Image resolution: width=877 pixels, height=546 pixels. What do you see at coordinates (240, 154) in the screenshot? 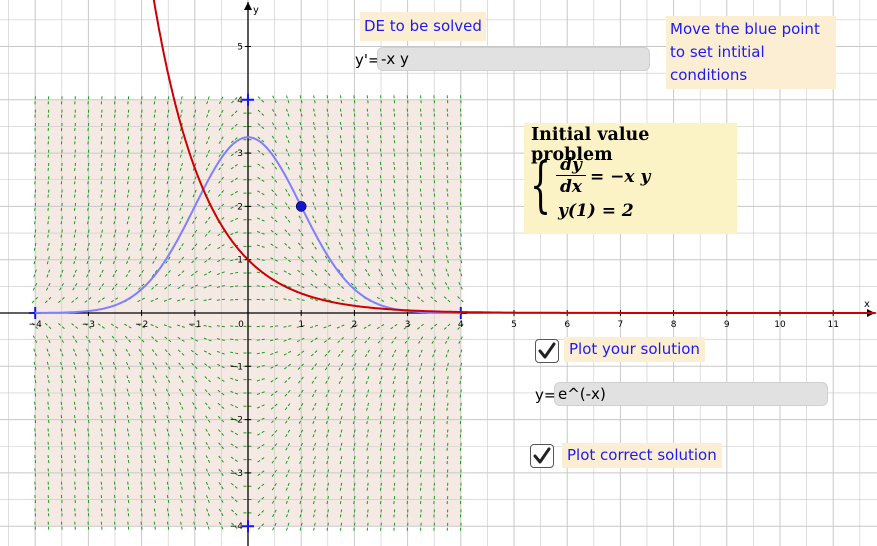
I see `y-tick-label: 3` at bounding box center [240, 154].